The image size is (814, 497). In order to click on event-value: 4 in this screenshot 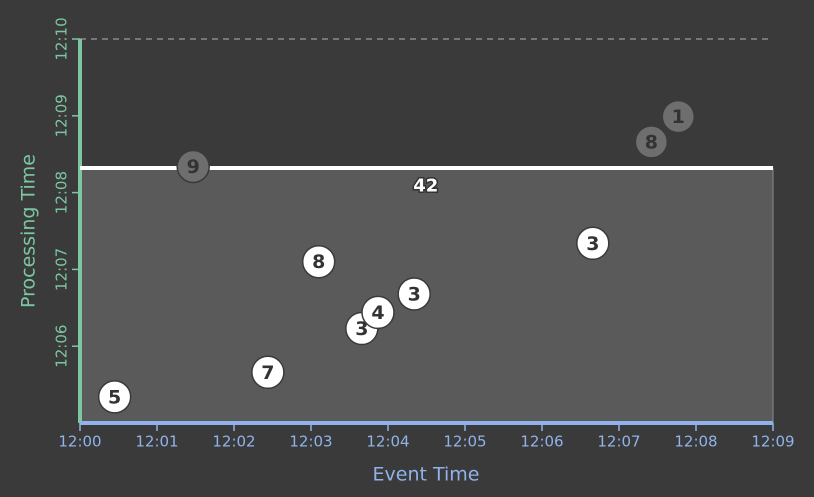, I will do `click(377, 313)`.